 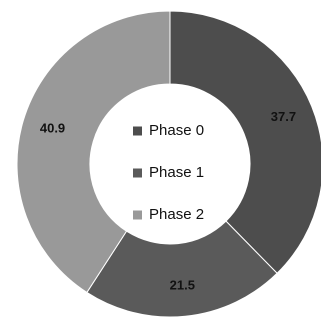 I want to click on legend-label-phase-1: Phase 1, so click(x=176, y=172).